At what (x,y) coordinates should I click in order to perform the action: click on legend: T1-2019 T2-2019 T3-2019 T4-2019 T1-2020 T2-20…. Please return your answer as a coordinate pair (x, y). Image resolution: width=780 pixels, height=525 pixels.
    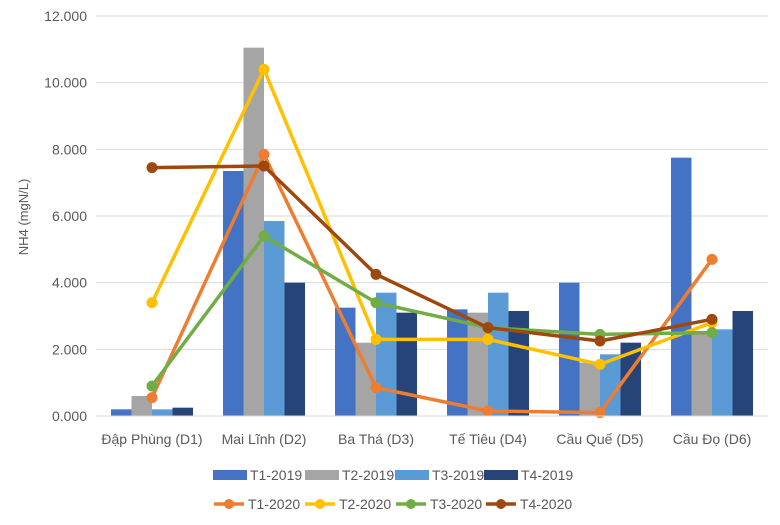
    Looking at the image, I should click on (393, 489).